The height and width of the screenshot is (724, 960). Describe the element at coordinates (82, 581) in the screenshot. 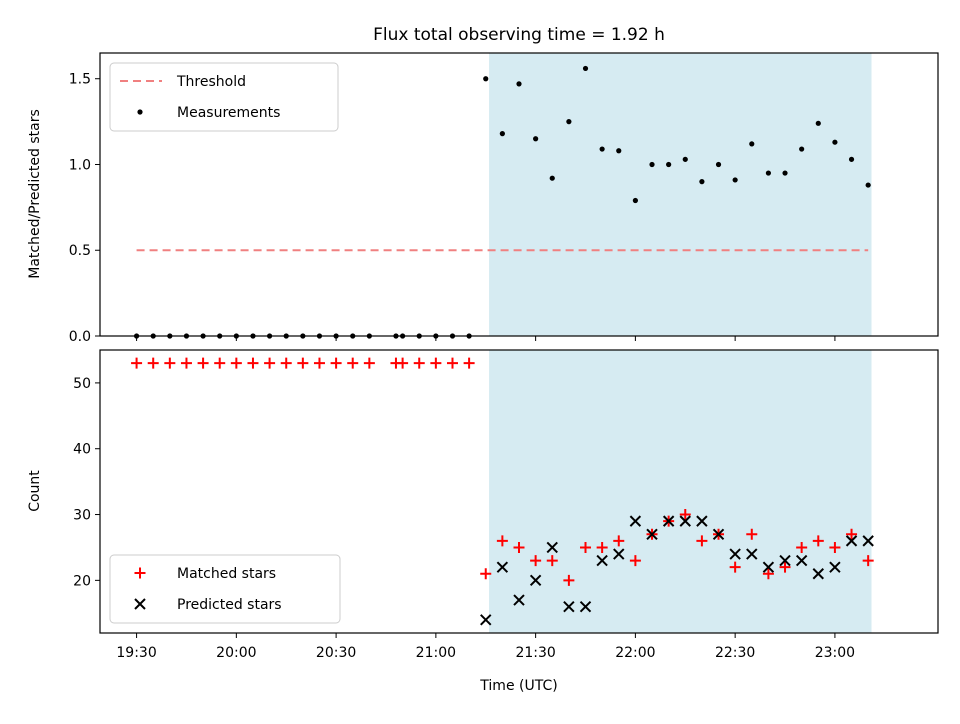

I see `y-tick-label: 20` at that location.